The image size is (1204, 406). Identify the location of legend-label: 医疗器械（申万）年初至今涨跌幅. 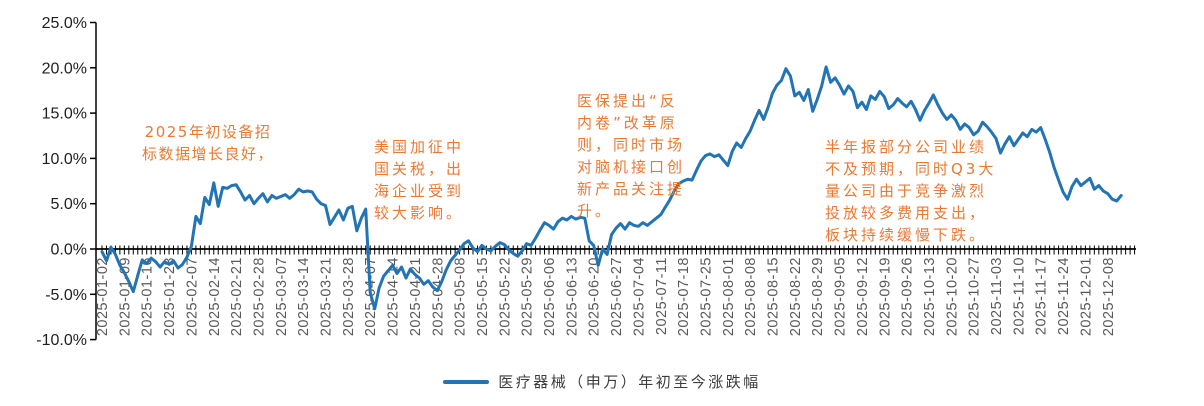
(629, 382).